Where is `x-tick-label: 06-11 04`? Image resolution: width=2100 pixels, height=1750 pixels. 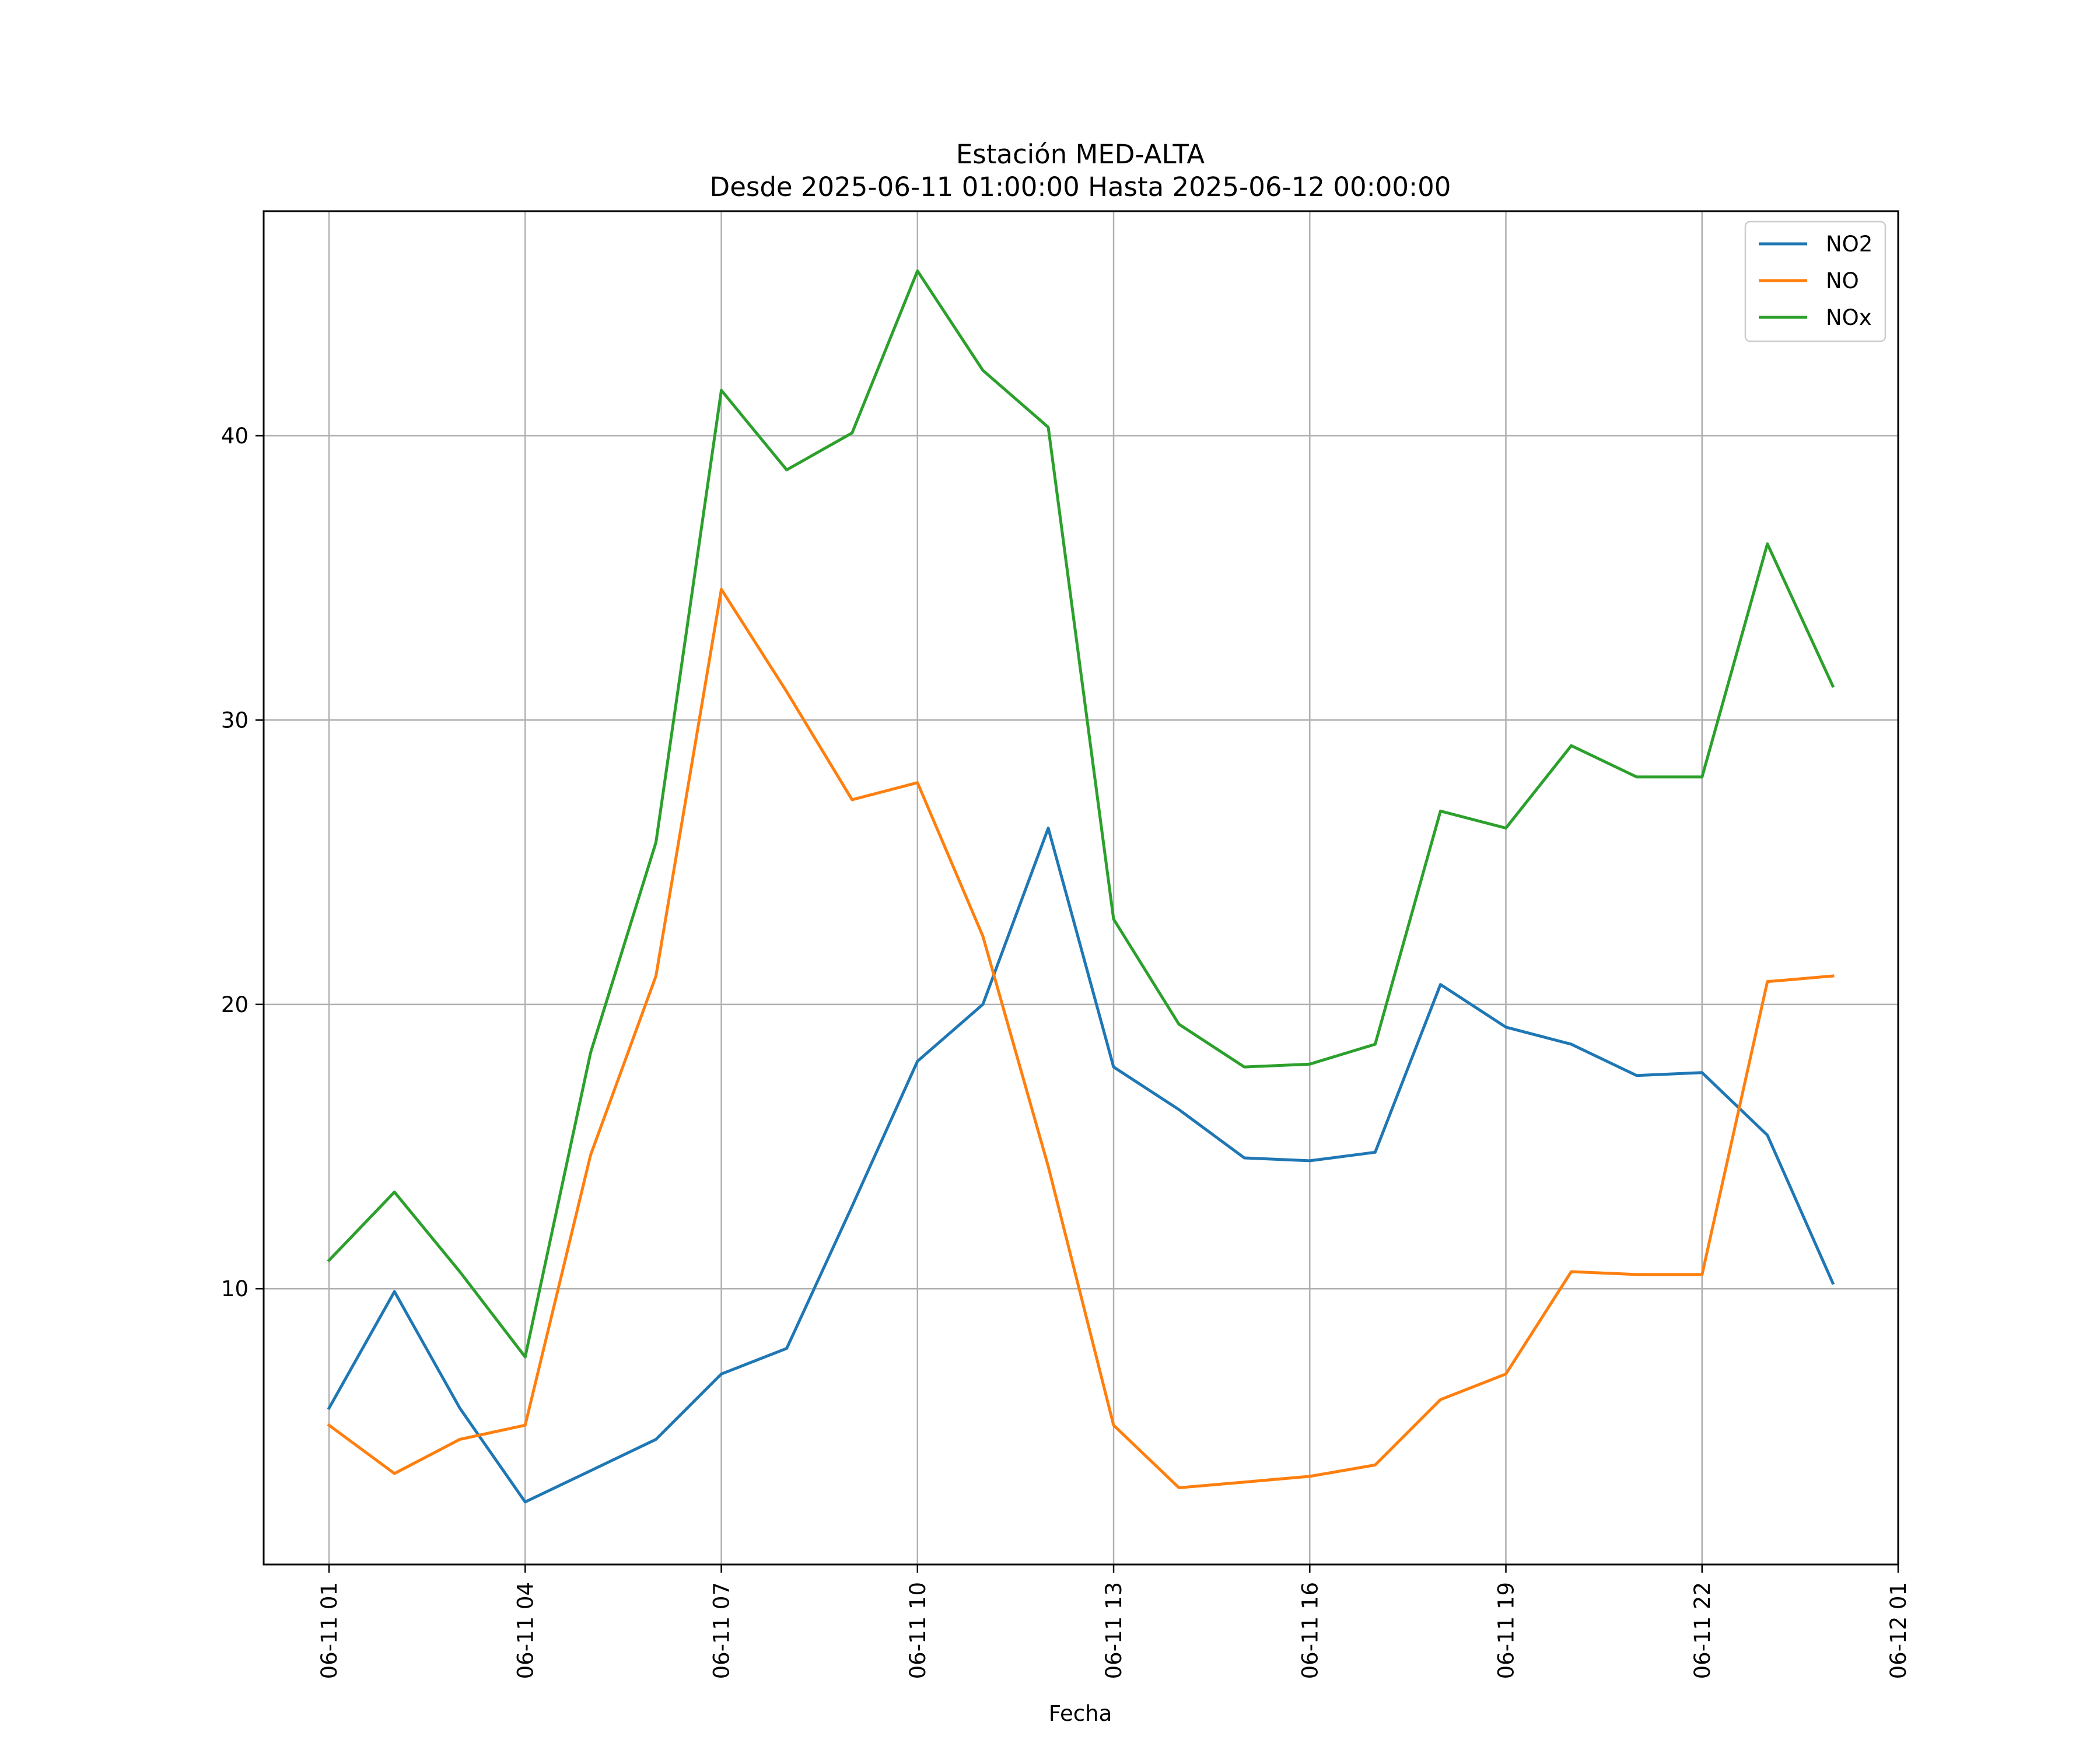
x-tick-label: 06-11 04 is located at coordinates (525, 1630).